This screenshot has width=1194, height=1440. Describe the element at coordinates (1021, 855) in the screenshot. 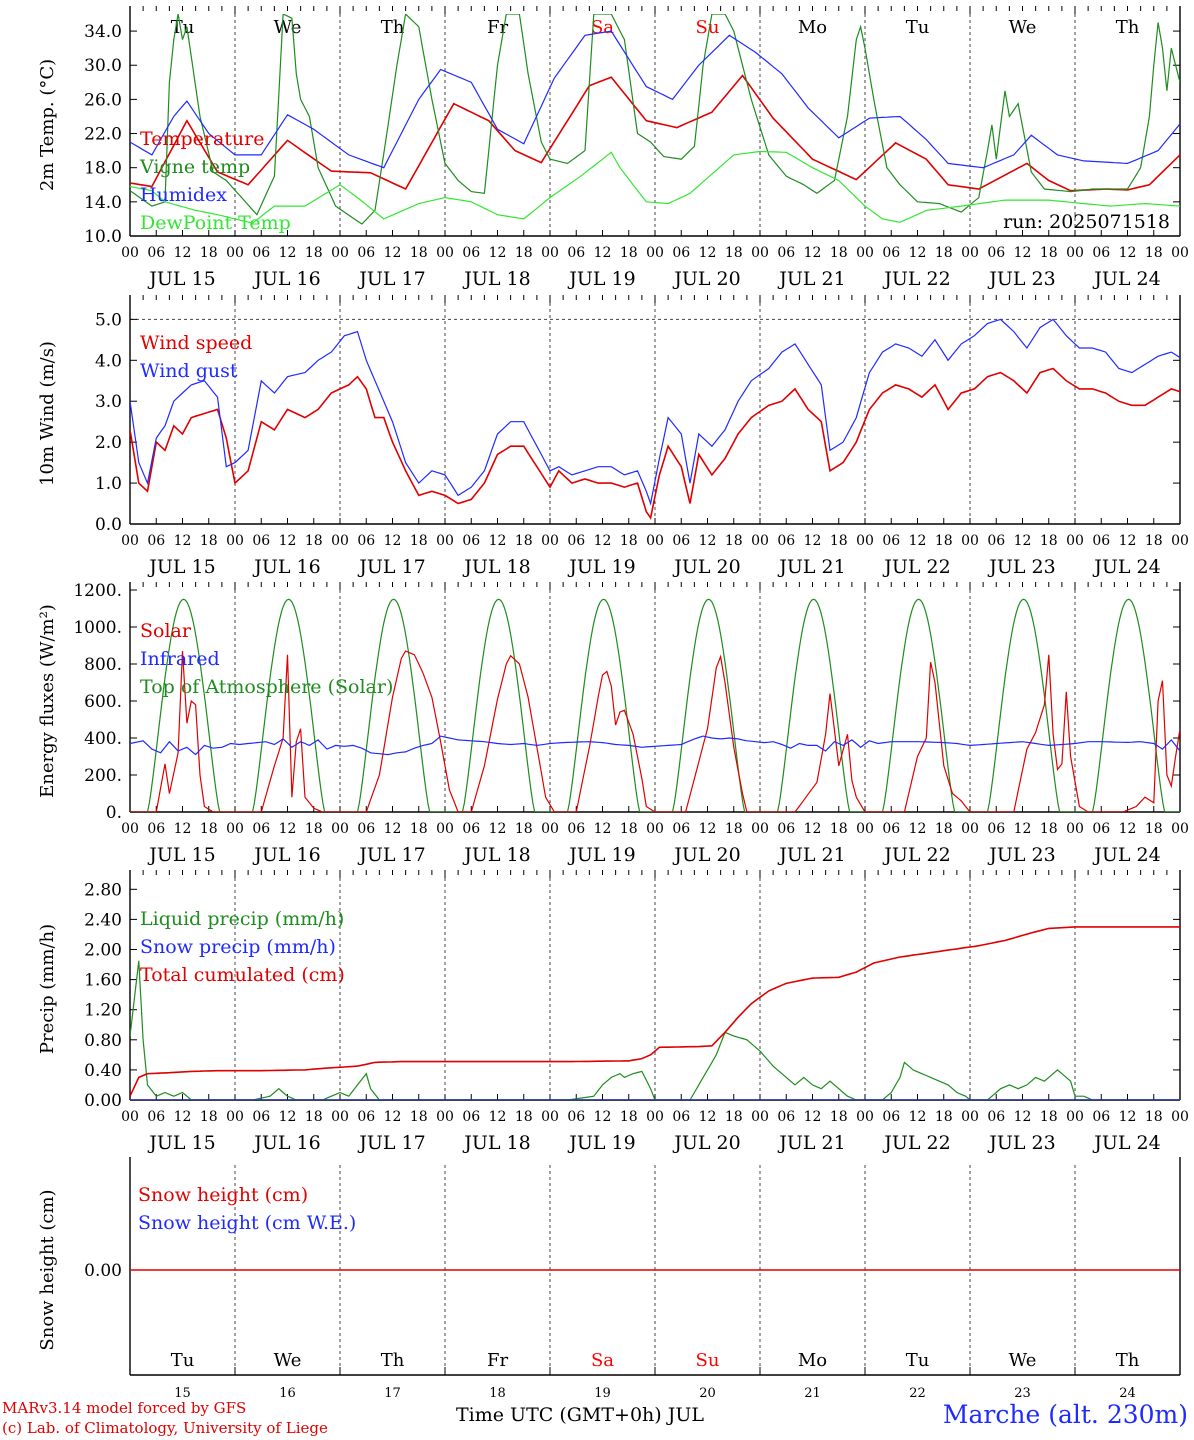

I see `date-label: JUL 23` at that location.